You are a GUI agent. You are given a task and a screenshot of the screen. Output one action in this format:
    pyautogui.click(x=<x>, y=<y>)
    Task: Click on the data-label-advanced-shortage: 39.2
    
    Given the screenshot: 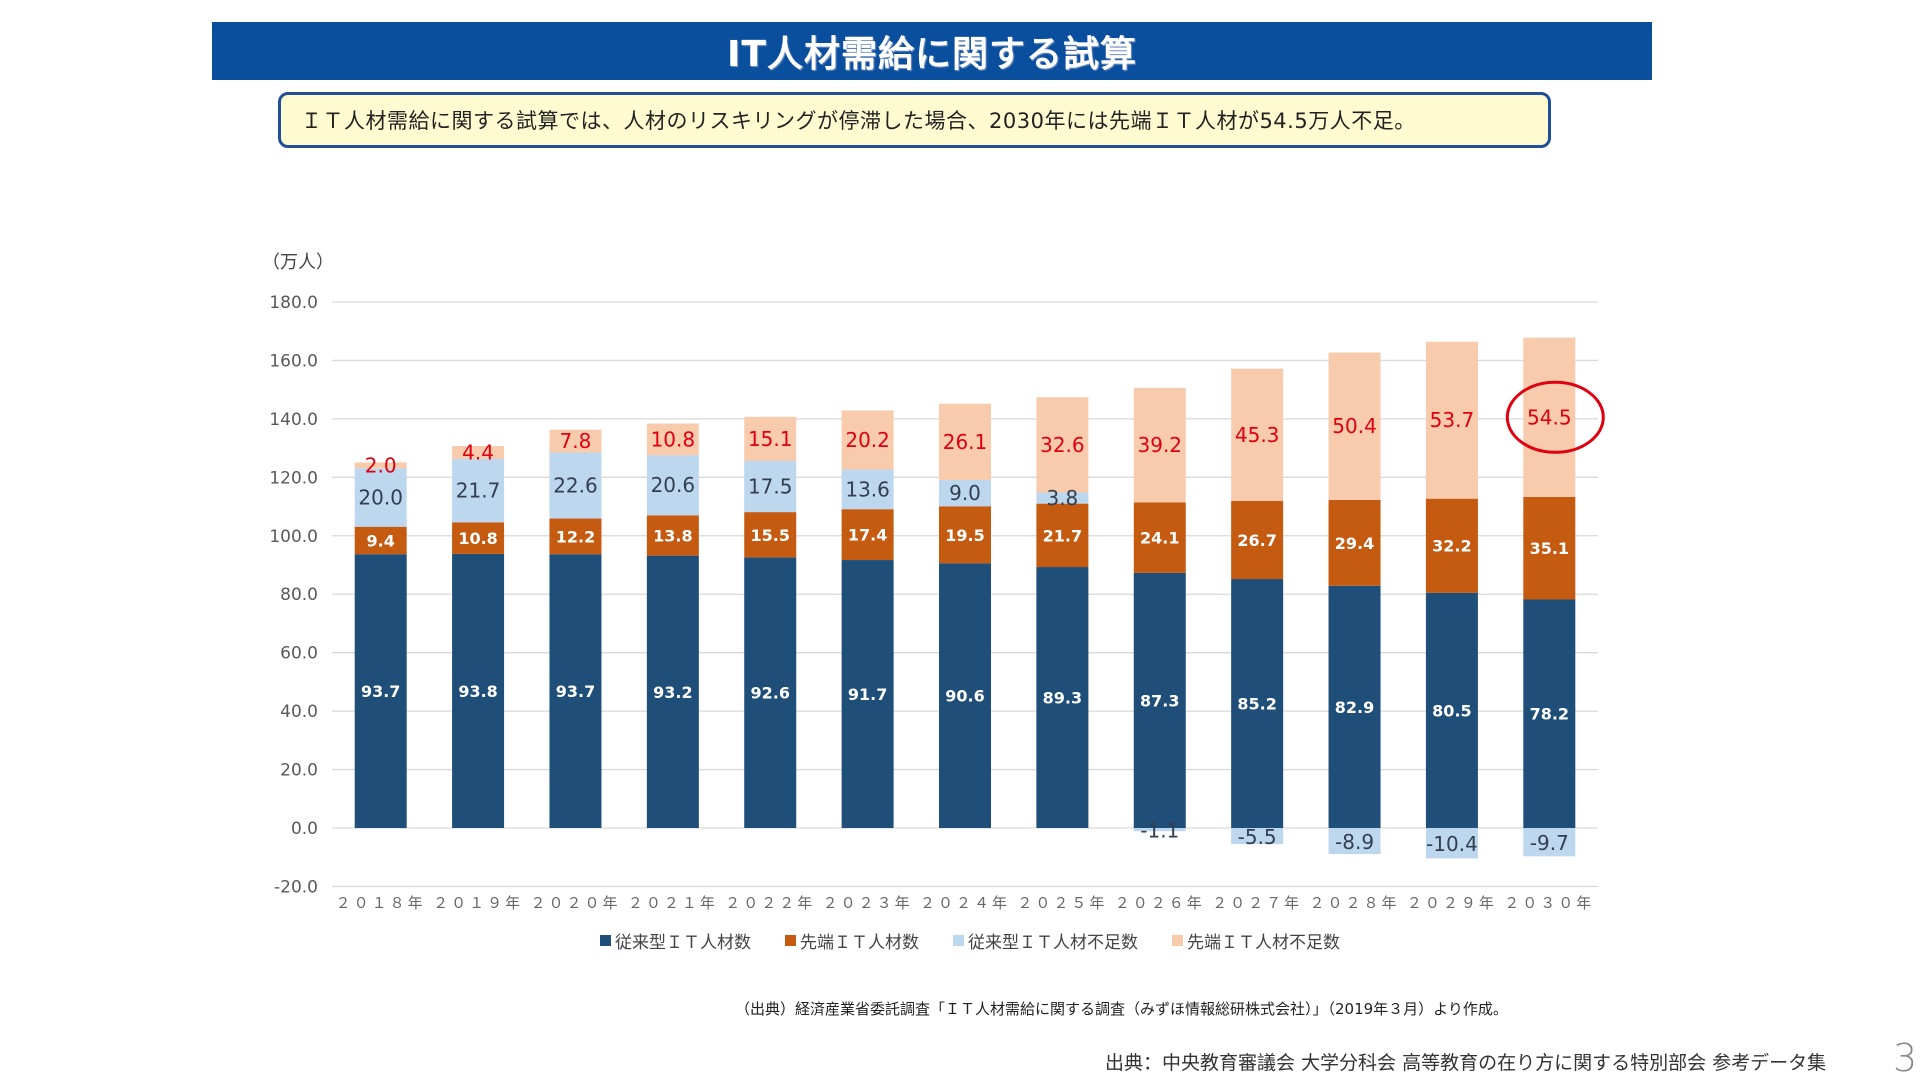 What is the action you would take?
    pyautogui.click(x=1160, y=445)
    